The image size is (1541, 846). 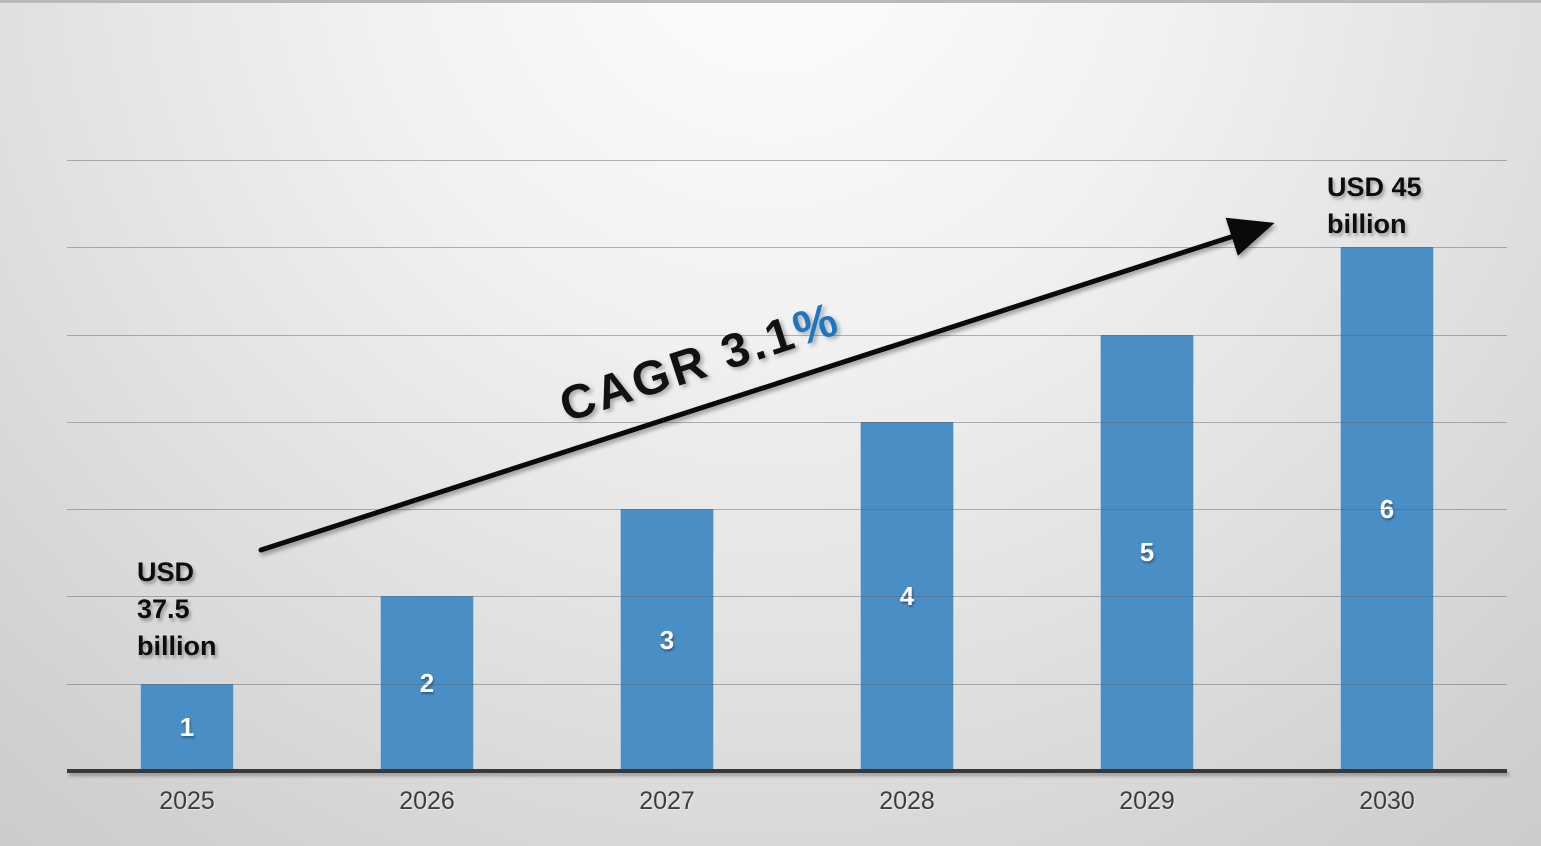 I want to click on bar-value-2029: 5, so click(x=1147, y=552).